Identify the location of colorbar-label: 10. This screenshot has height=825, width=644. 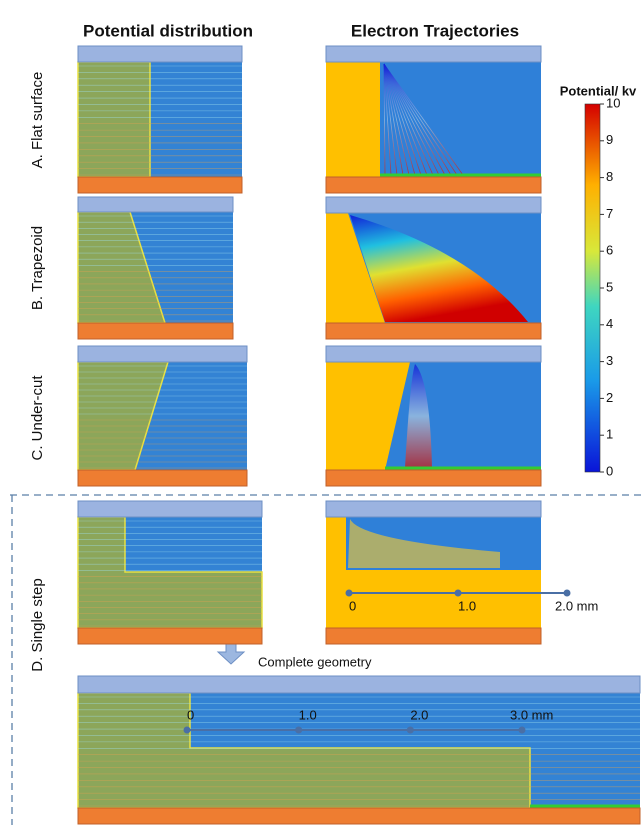
(613, 102).